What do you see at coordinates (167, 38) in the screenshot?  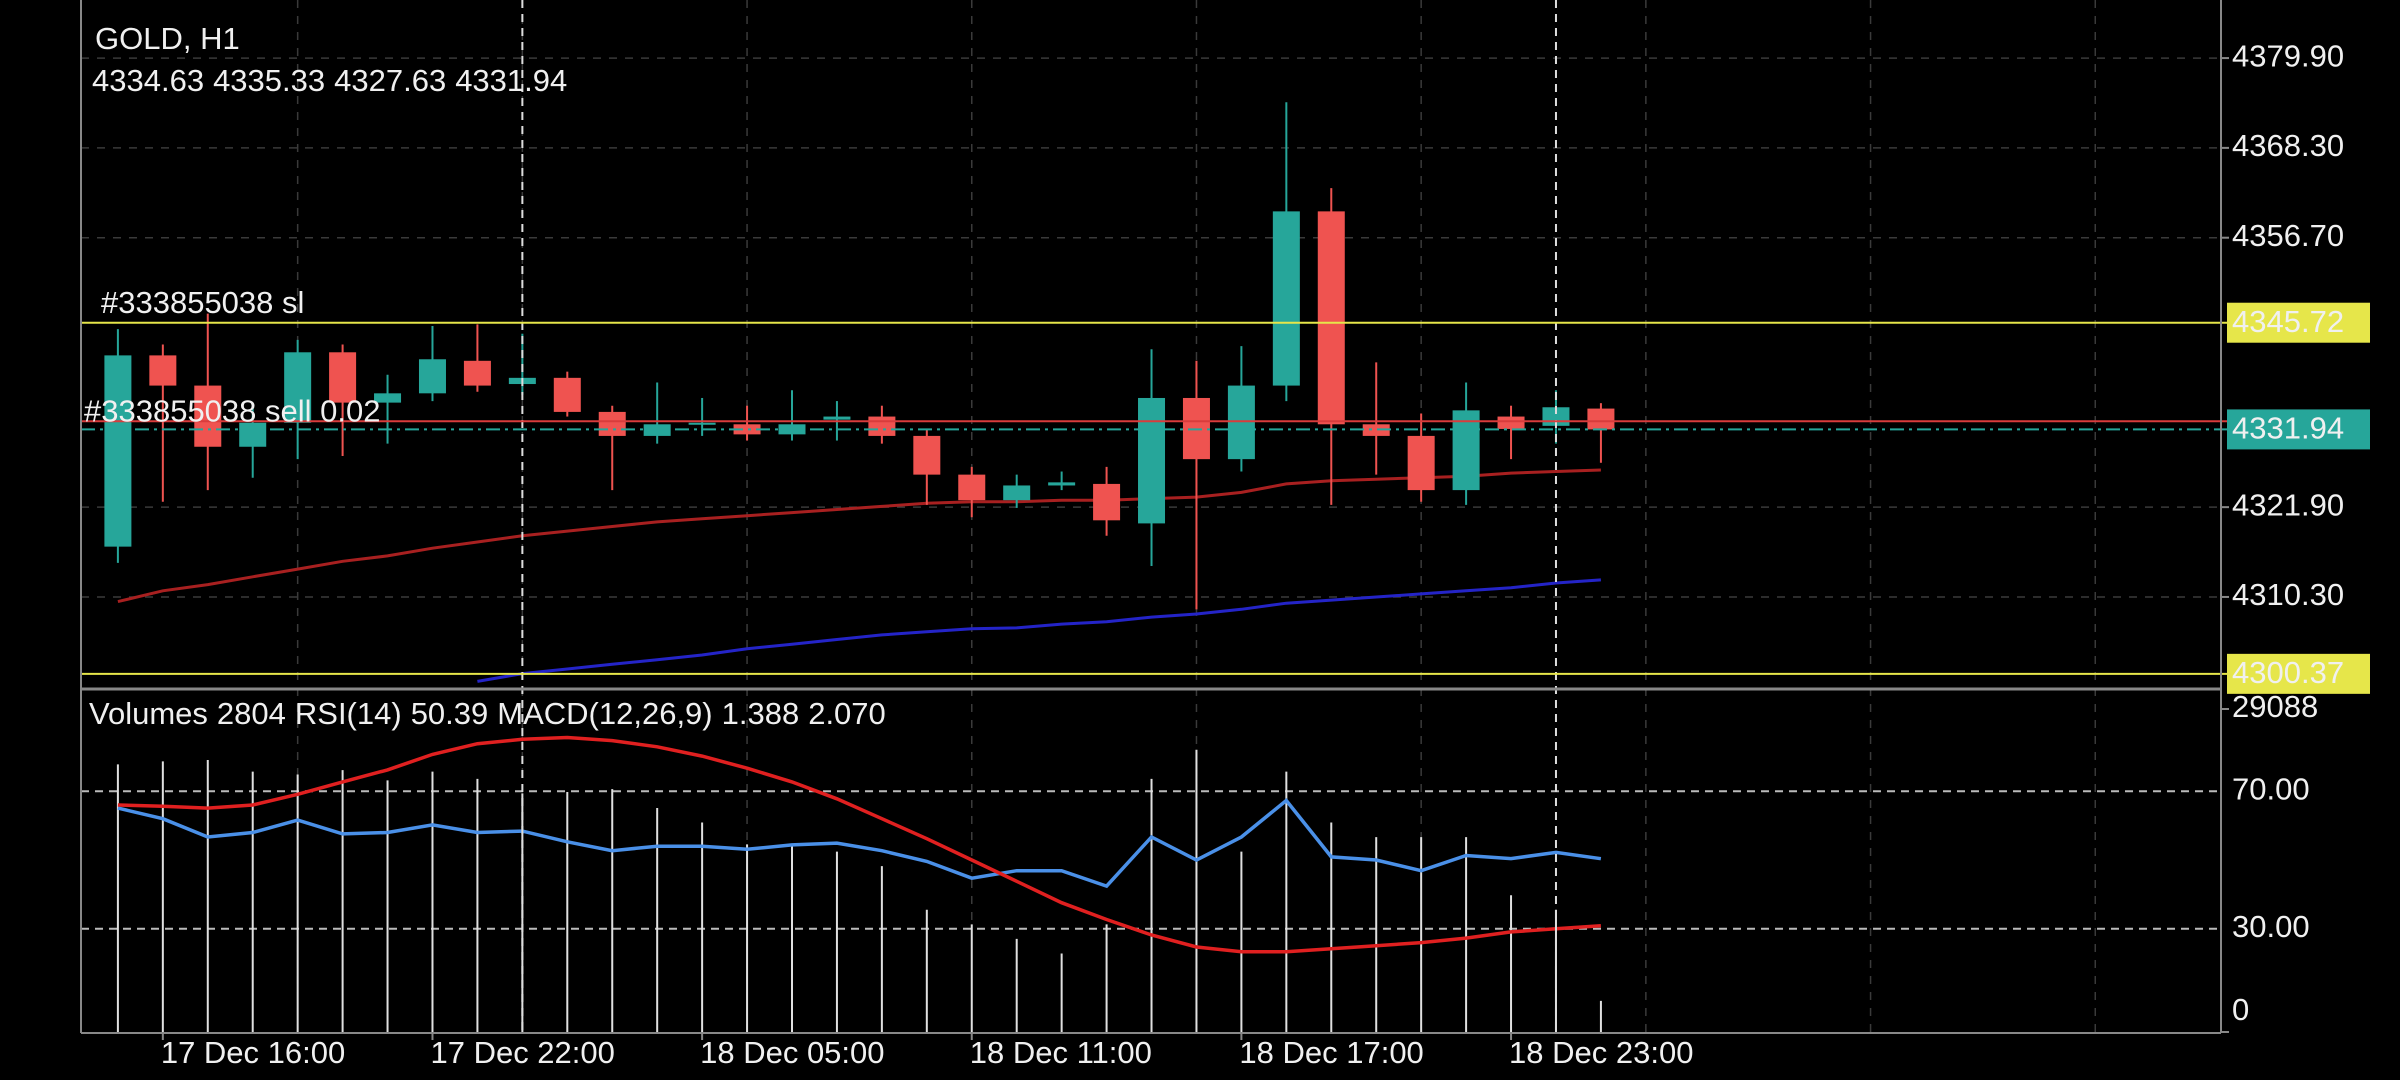 I see `symbol-title: GOLD, H1` at bounding box center [167, 38].